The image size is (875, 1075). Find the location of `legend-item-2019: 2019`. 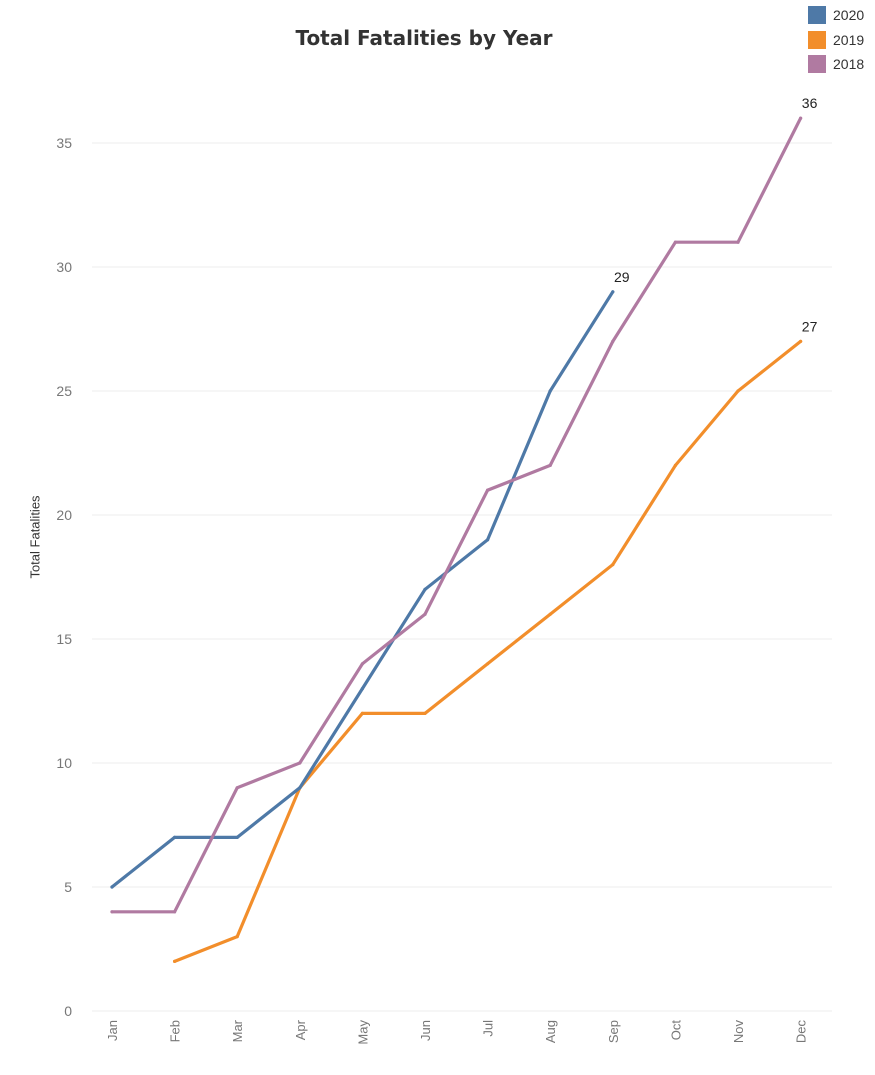

legend-item-2019: 2019 is located at coordinates (836, 40).